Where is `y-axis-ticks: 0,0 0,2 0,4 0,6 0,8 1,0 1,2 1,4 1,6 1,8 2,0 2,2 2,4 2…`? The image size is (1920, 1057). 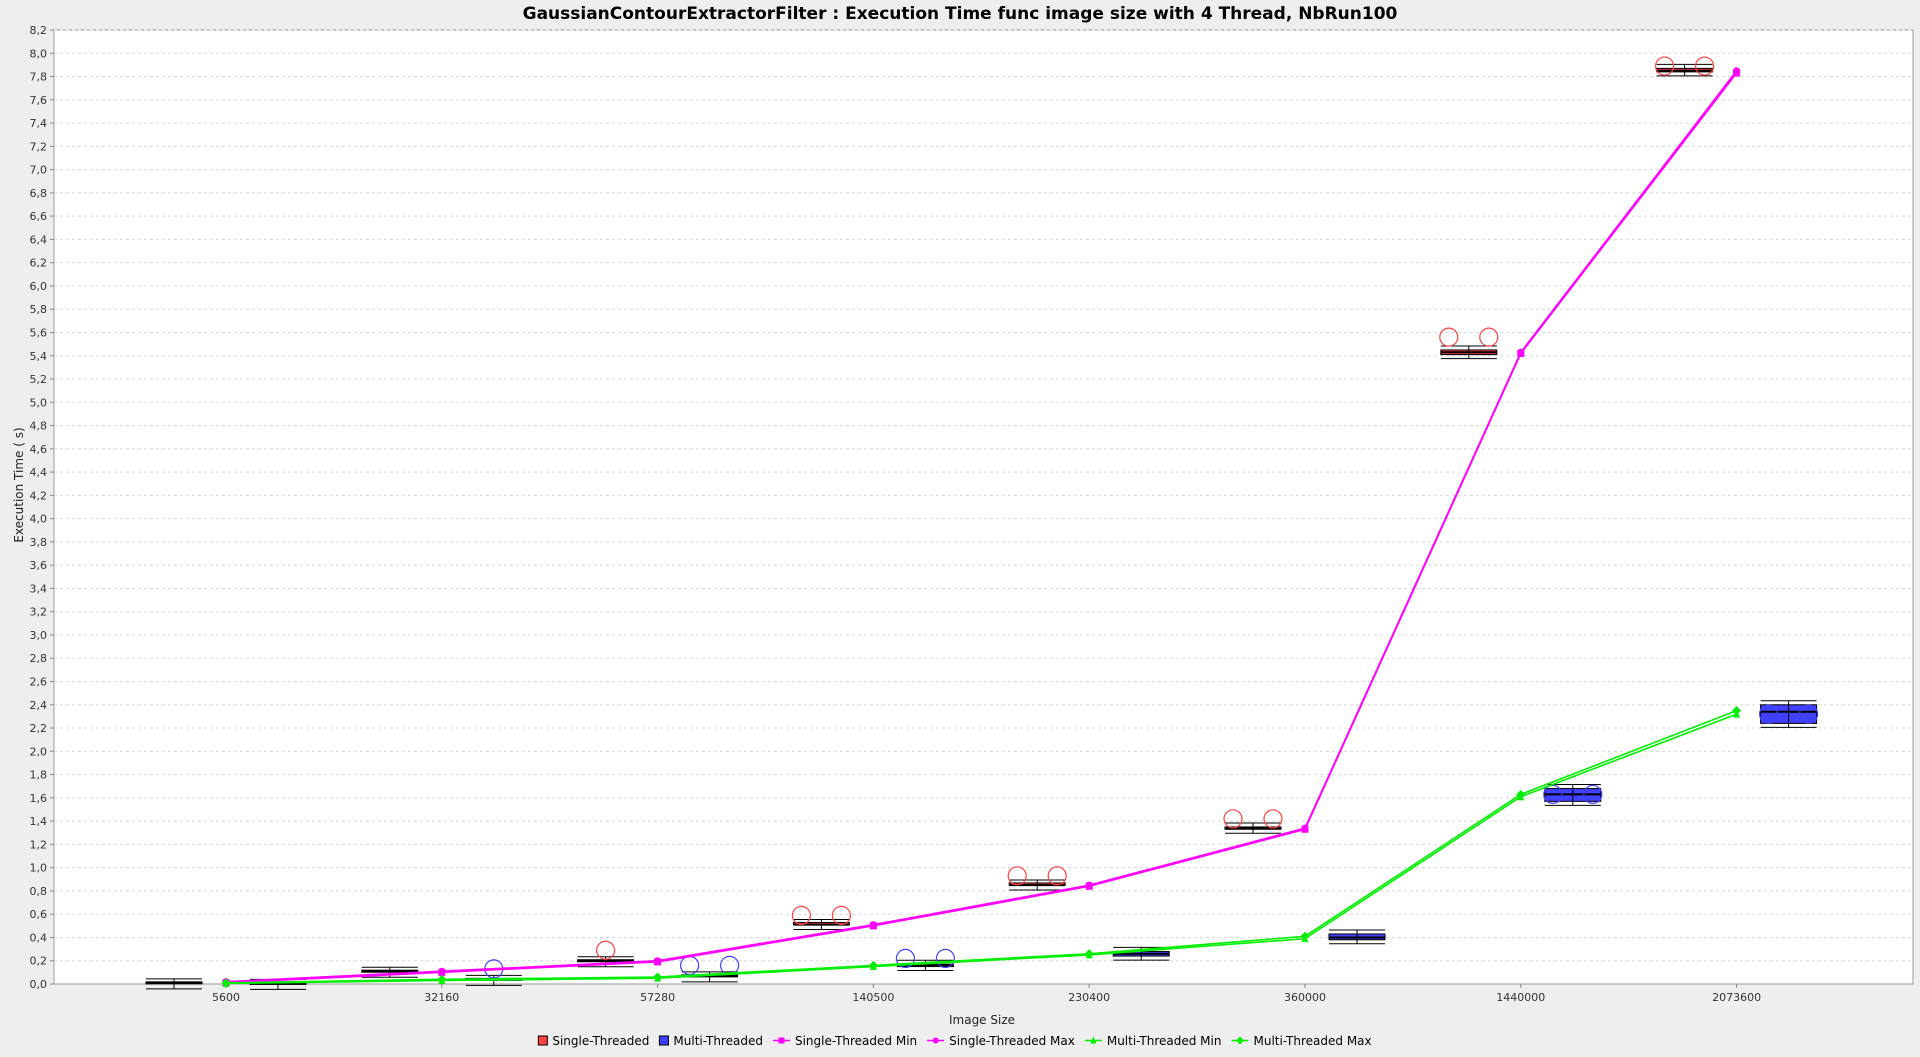 y-axis-ticks: 0,0 0,2 0,4 0,6 0,8 1,0 1,2 1,4 1,6 1,8 2,0 2,2 2,4 2… is located at coordinates (42, 507).